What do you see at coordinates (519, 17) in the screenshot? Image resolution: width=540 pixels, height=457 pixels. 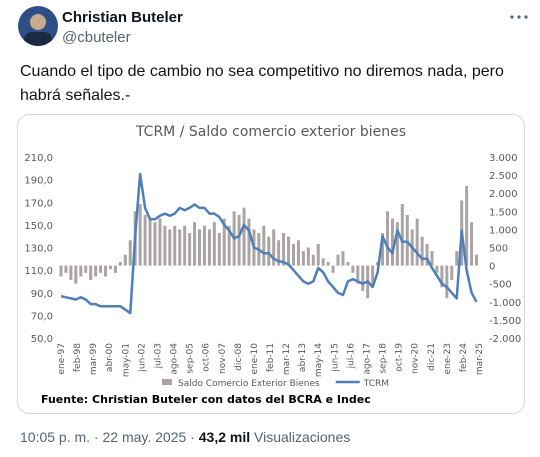 I see `more-icon` at bounding box center [519, 17].